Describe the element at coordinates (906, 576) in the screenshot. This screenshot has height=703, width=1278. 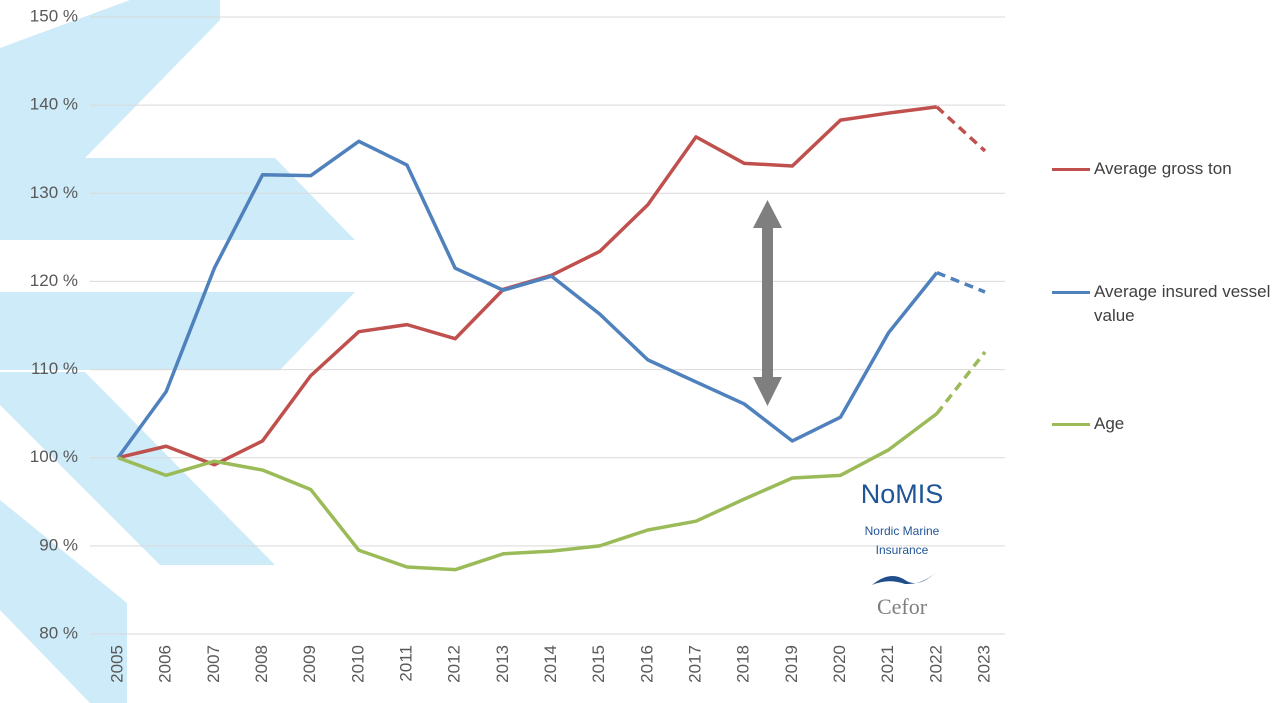
I see `logo-wave` at that location.